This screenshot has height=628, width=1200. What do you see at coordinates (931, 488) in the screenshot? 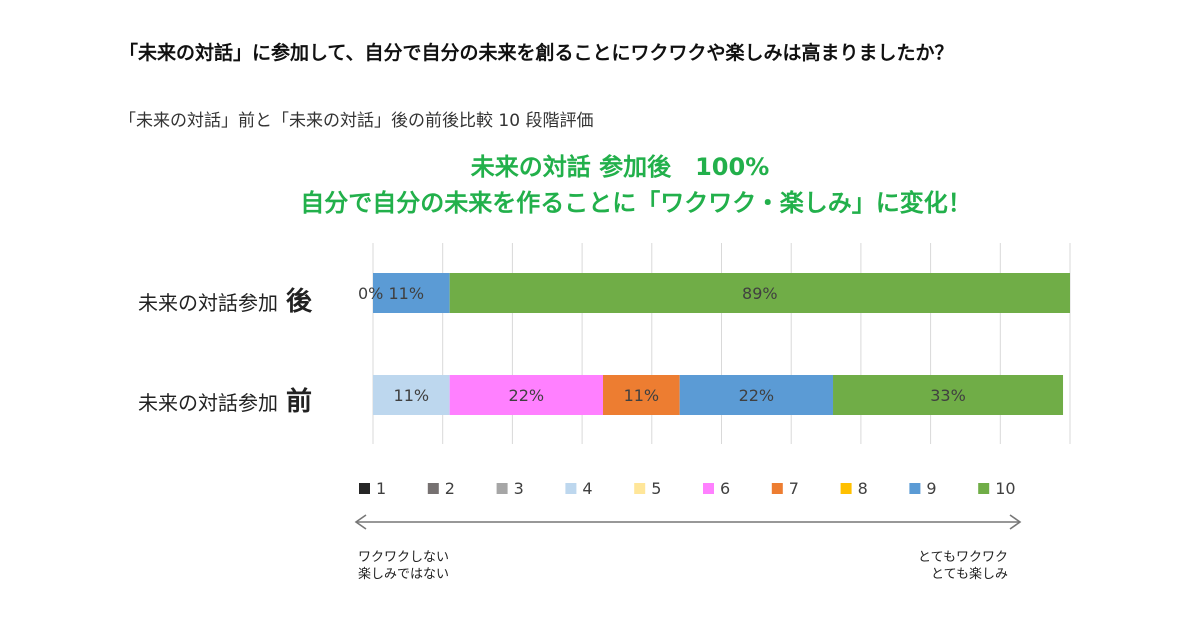
I see `legend-label: 9` at bounding box center [931, 488].